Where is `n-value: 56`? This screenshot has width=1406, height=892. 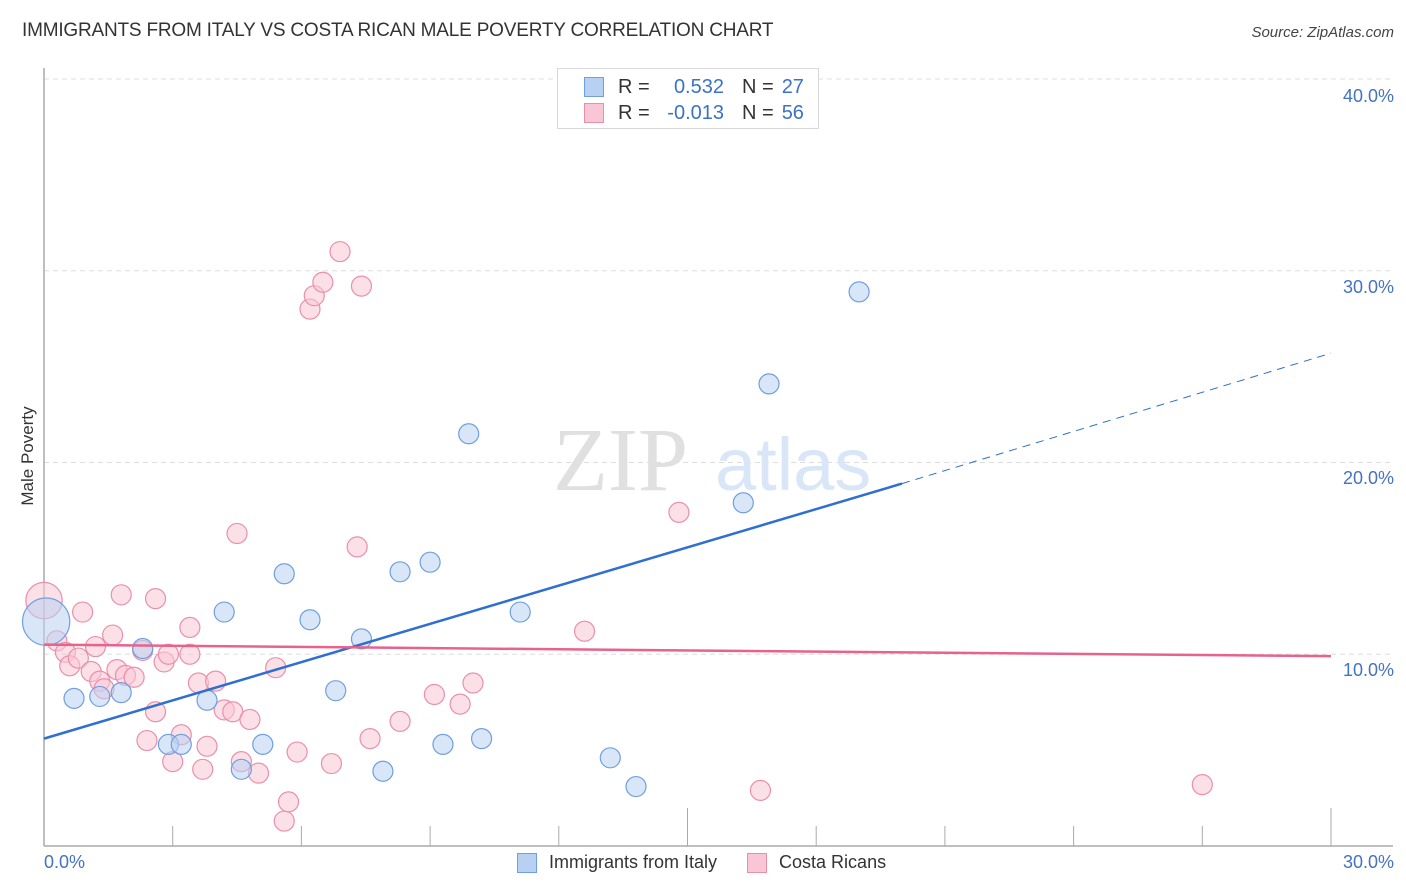
n-value: 56 is located at coordinates (792, 112).